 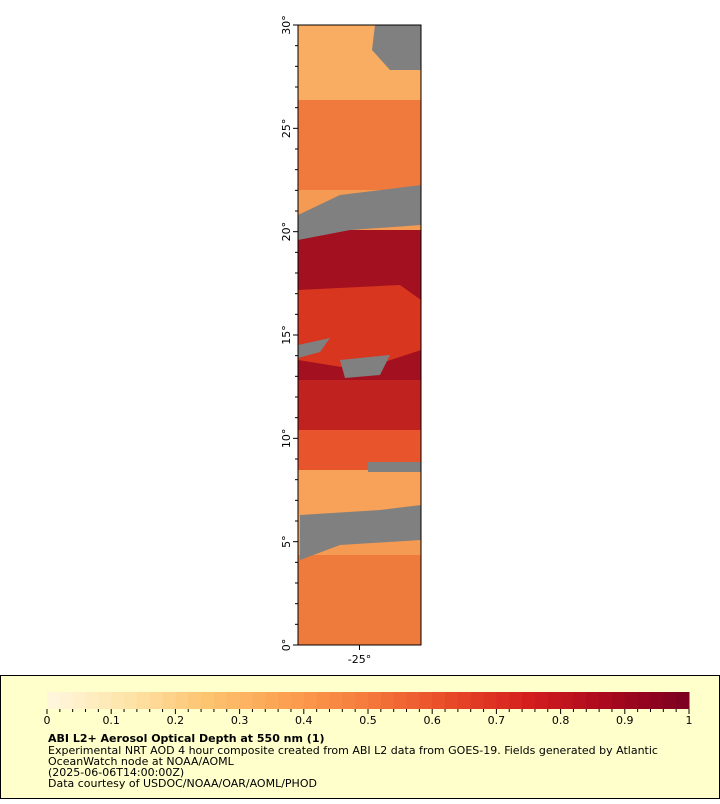 I want to click on colorbar-tick-label: 0.6, so click(x=432, y=720).